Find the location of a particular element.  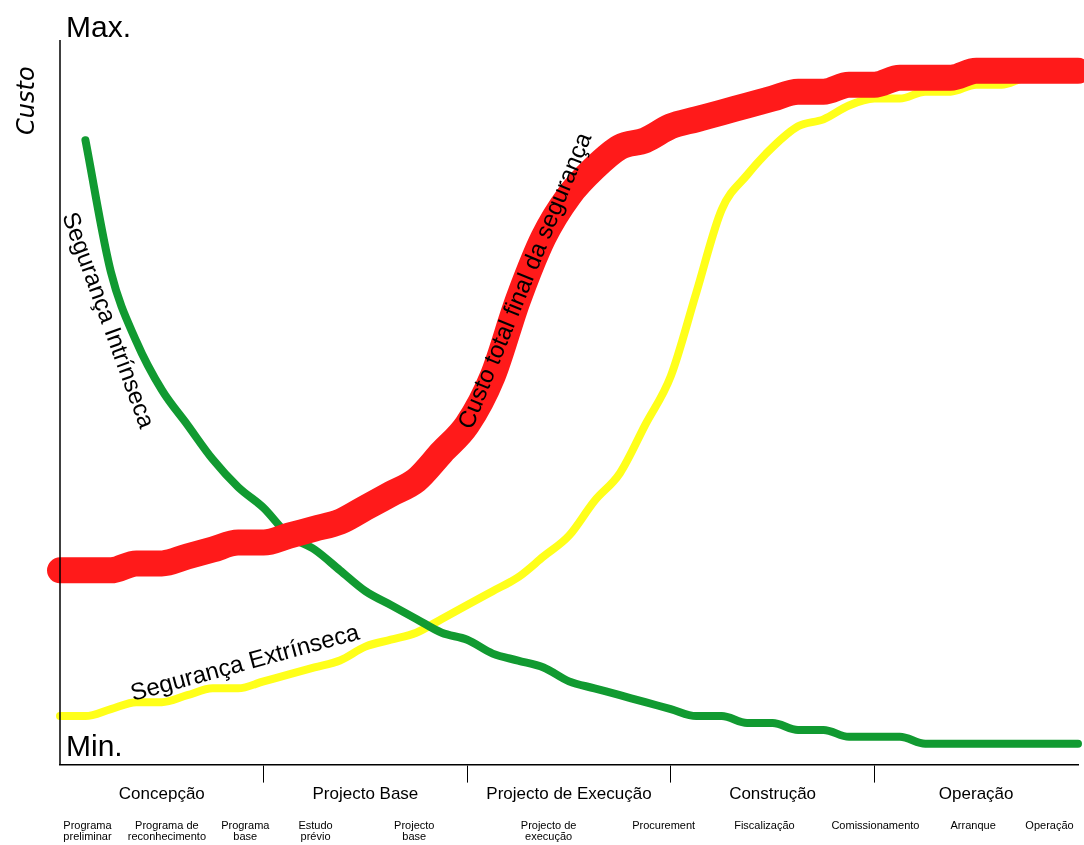

text: Arranque is located at coordinates (973, 825).